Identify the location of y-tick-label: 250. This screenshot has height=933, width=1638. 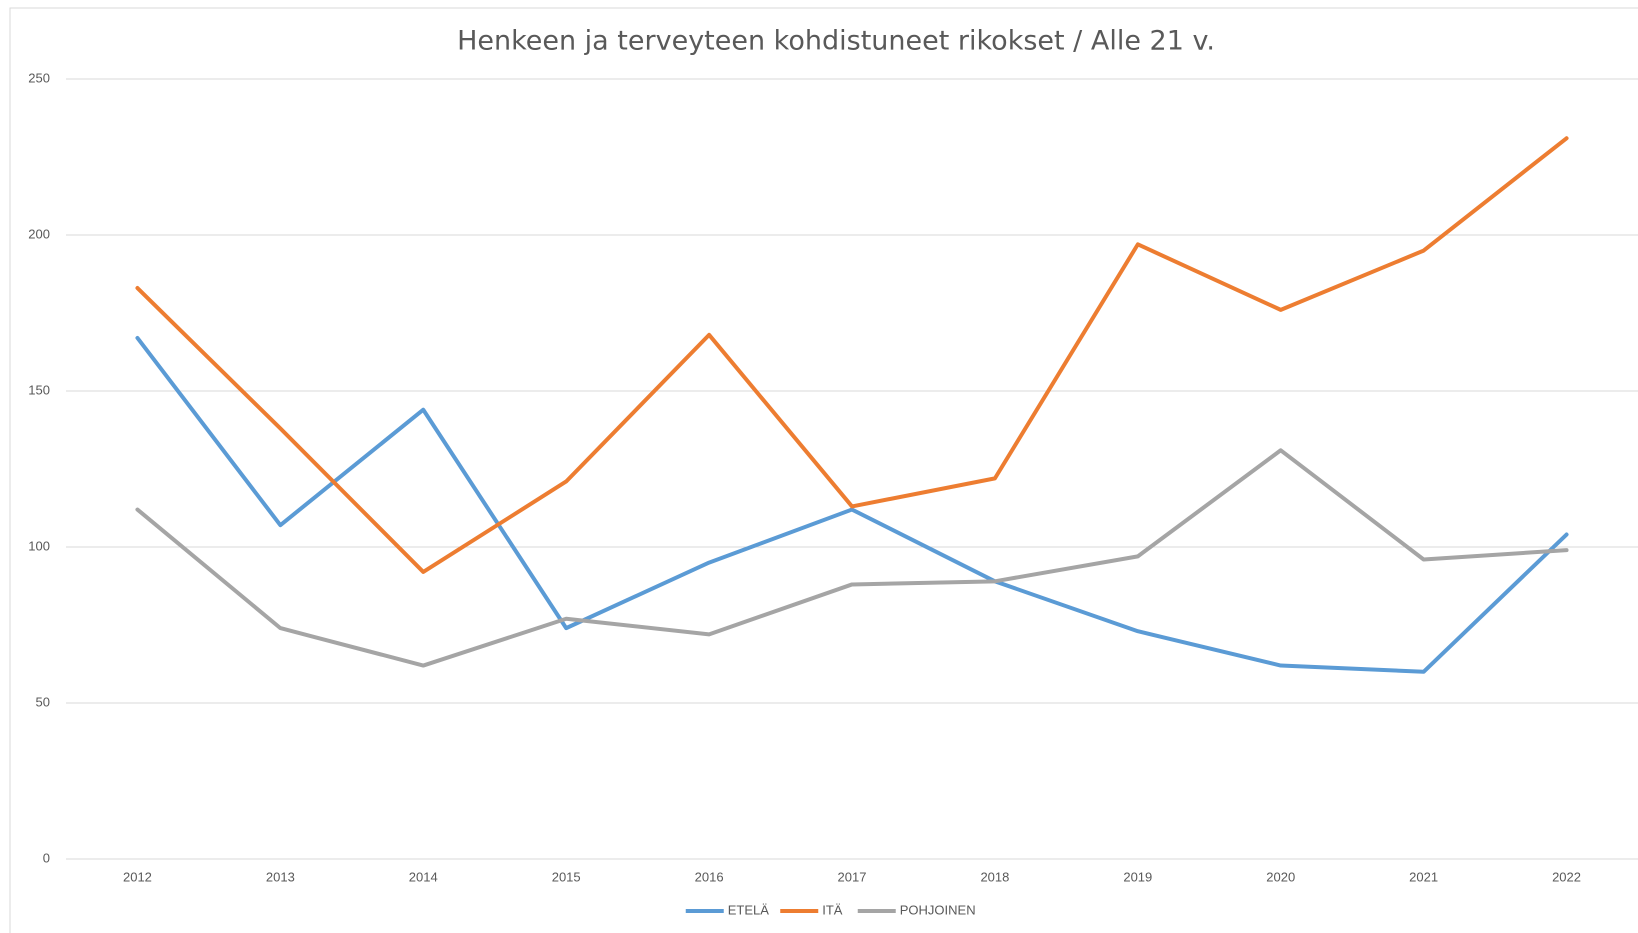
(39, 77).